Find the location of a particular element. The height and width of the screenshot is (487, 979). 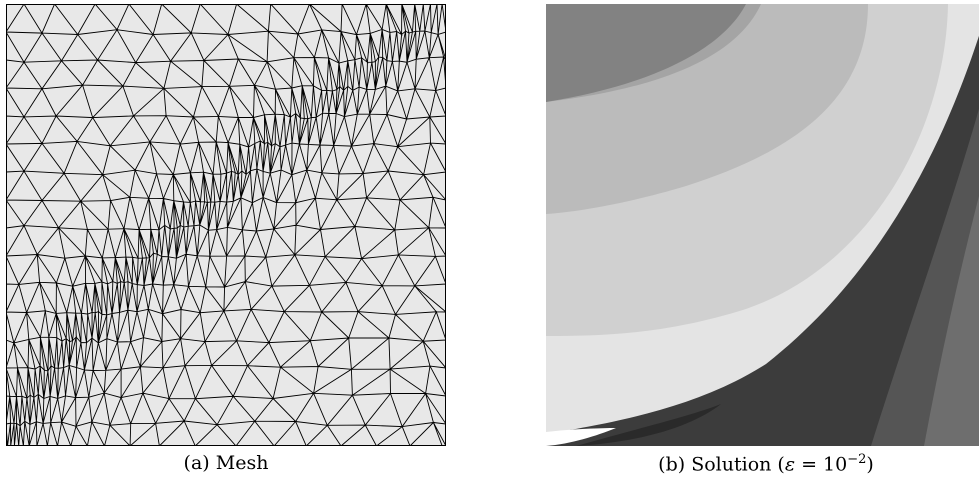

caption-eq: = 10 is located at coordinates (821, 464).